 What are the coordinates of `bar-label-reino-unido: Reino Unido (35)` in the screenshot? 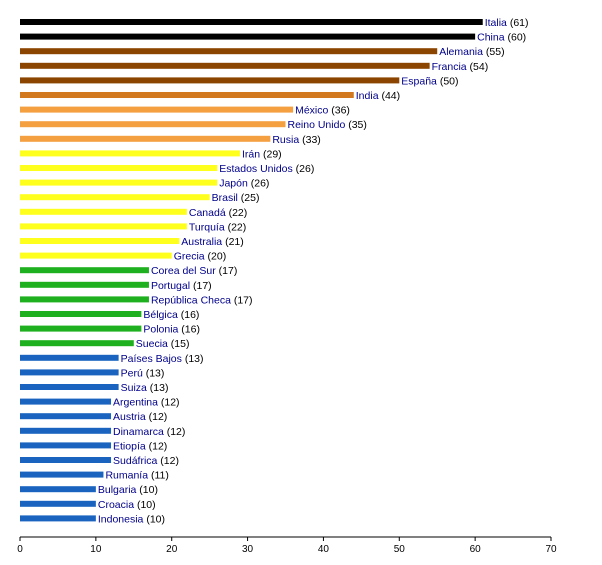 It's located at (327, 125).